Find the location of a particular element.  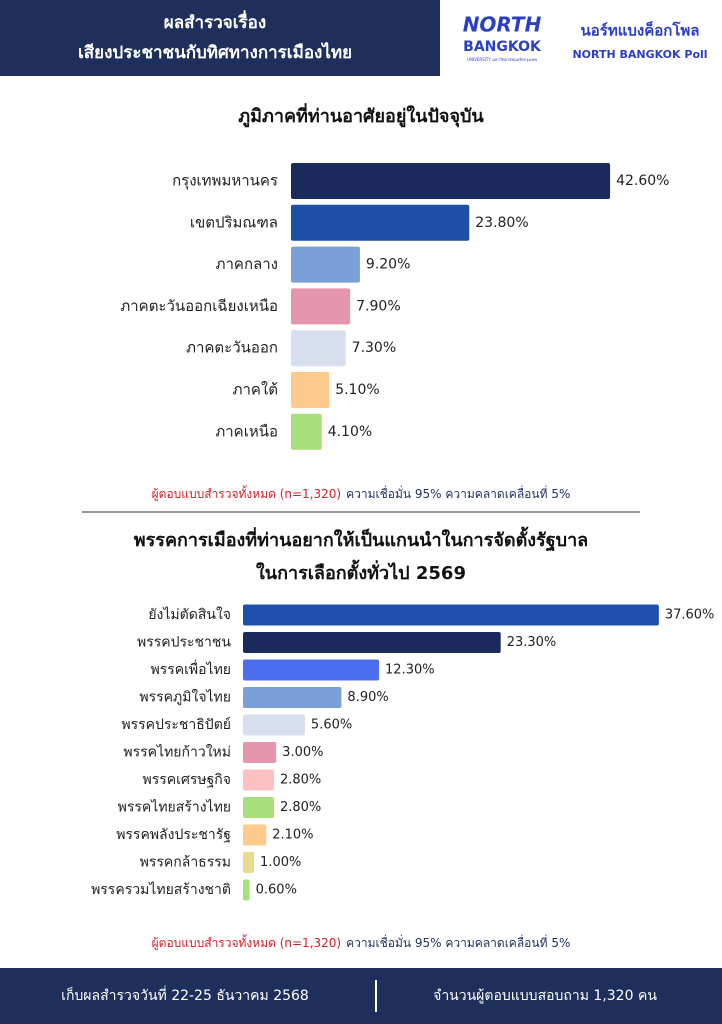

category-label: ยังไม่ตัดสินใจ is located at coordinates (189, 614).